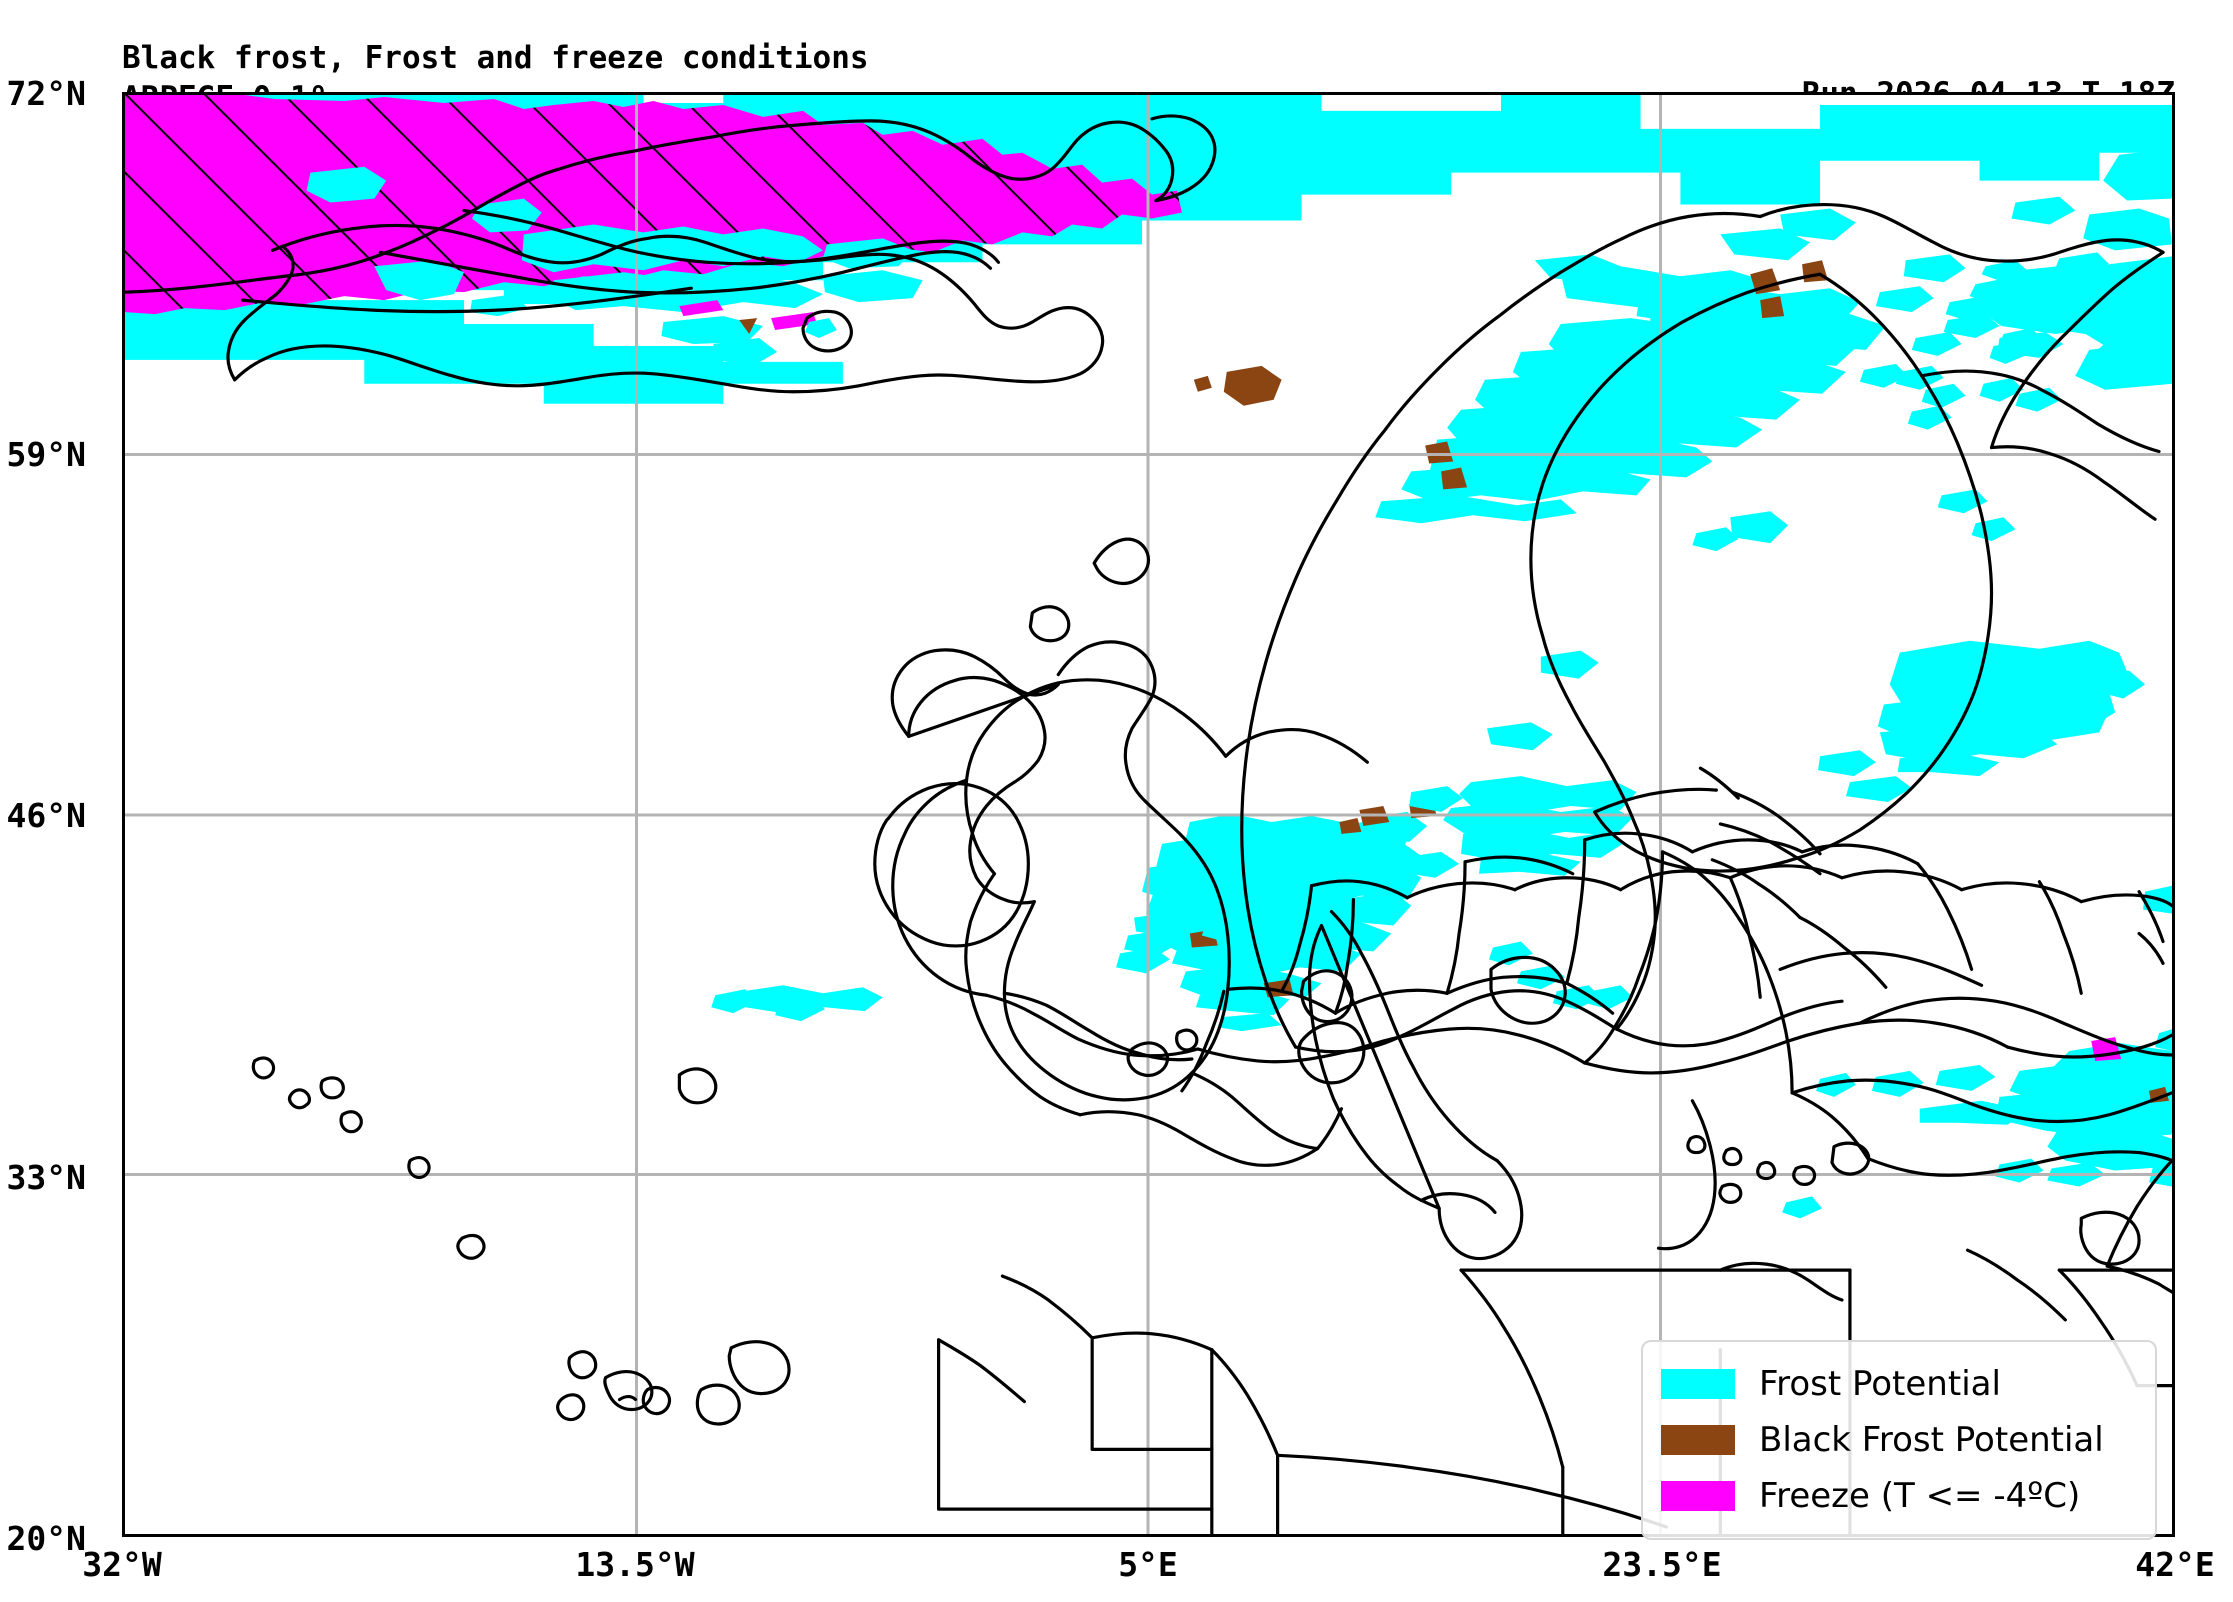  Describe the element at coordinates (1740, 531) in the screenshot. I see `frost-fill-estonia` at that location.